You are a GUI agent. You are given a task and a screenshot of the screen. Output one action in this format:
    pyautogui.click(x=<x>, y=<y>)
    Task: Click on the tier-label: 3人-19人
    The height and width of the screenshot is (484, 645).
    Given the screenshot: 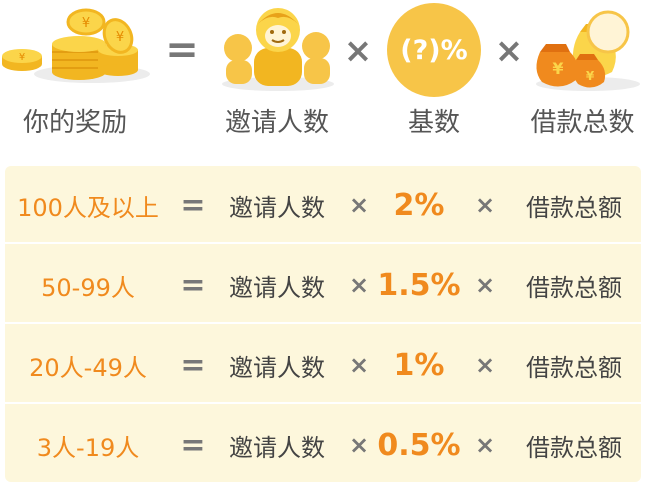 What is the action you would take?
    pyautogui.click(x=88, y=447)
    